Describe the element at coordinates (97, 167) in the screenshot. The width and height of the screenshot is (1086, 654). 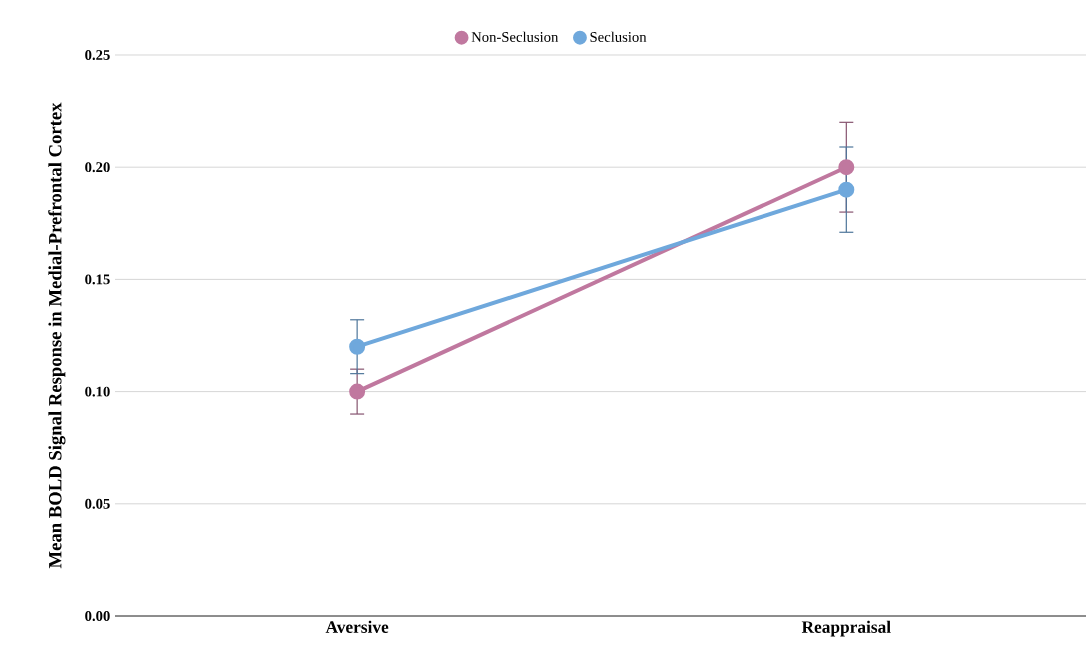
I see `y-tick-label: 0.20` at that location.